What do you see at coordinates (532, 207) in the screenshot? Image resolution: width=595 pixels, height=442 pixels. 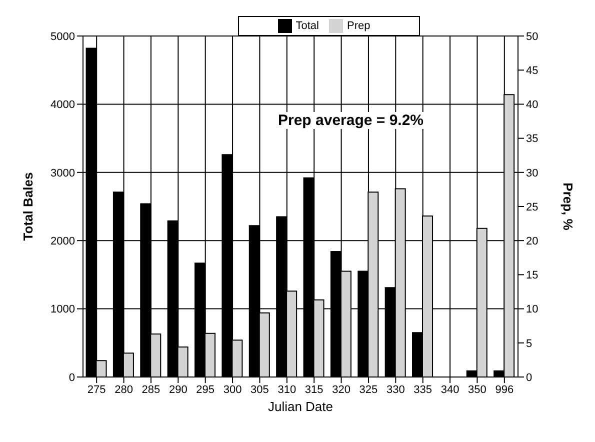 I see `y2-tick-label: 25` at bounding box center [532, 207].